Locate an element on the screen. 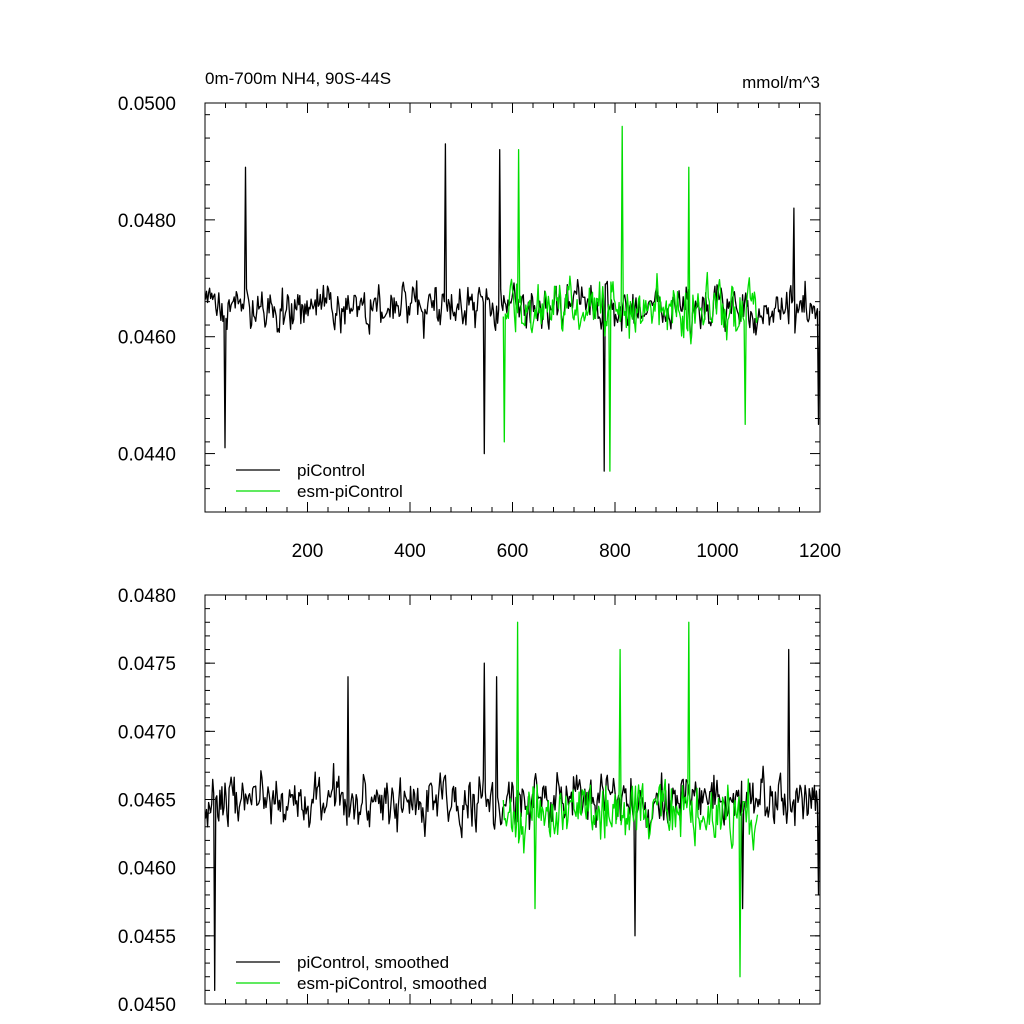  x-tick-label: 400 is located at coordinates (410, 551).